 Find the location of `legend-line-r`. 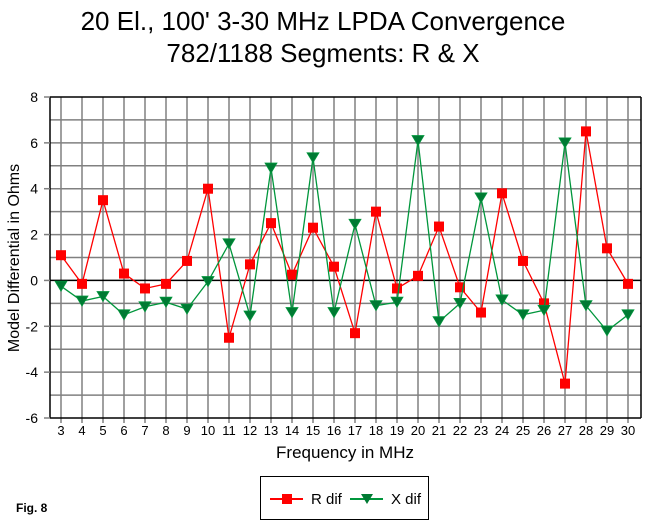

legend-line-r is located at coordinates (286, 499).